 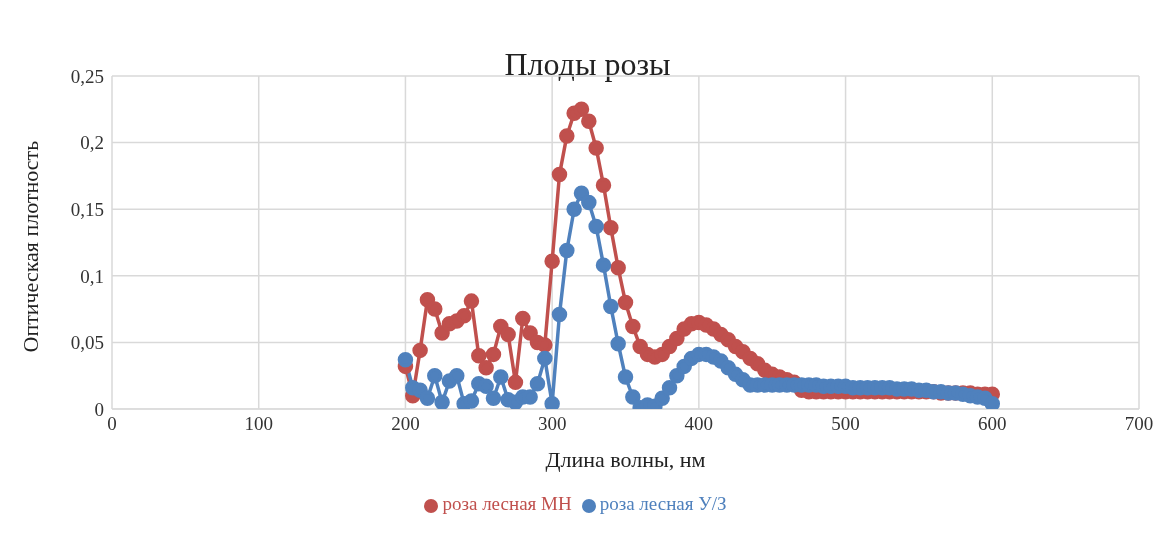 I want to click on x-tick-label: 100, so click(x=258, y=424).